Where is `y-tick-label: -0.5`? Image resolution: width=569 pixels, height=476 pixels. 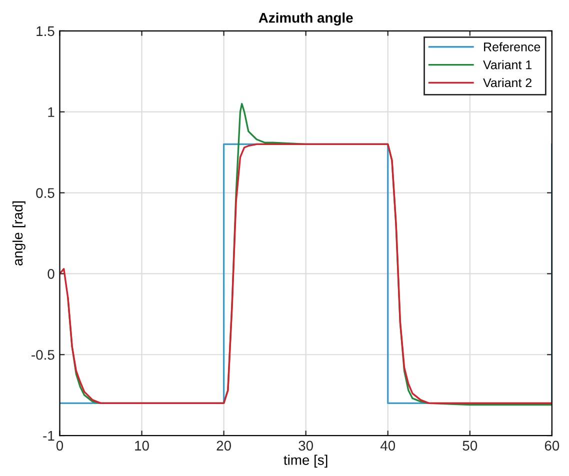 y-tick-label: -0.5 is located at coordinates (43, 355).